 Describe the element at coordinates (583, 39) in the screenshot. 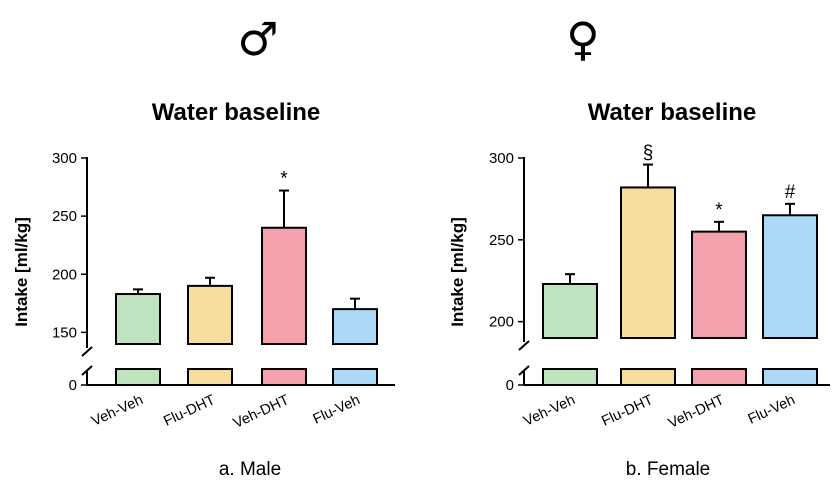

I see `female-symbol: ♀` at that location.